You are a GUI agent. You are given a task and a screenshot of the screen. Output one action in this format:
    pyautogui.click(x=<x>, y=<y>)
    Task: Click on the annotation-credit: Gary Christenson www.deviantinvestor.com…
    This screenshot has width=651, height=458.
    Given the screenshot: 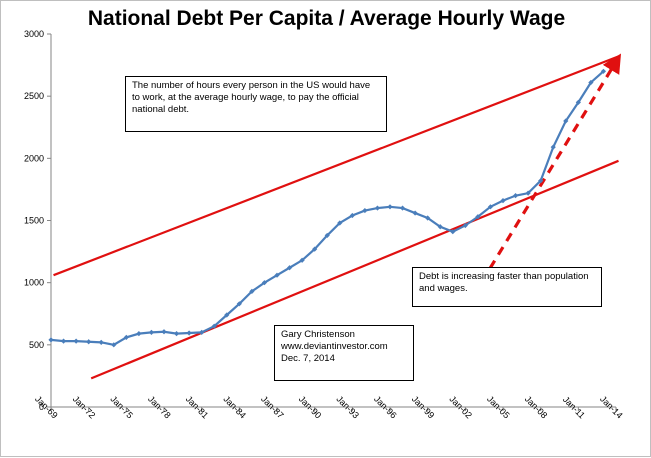 What is the action you would take?
    pyautogui.click(x=344, y=353)
    